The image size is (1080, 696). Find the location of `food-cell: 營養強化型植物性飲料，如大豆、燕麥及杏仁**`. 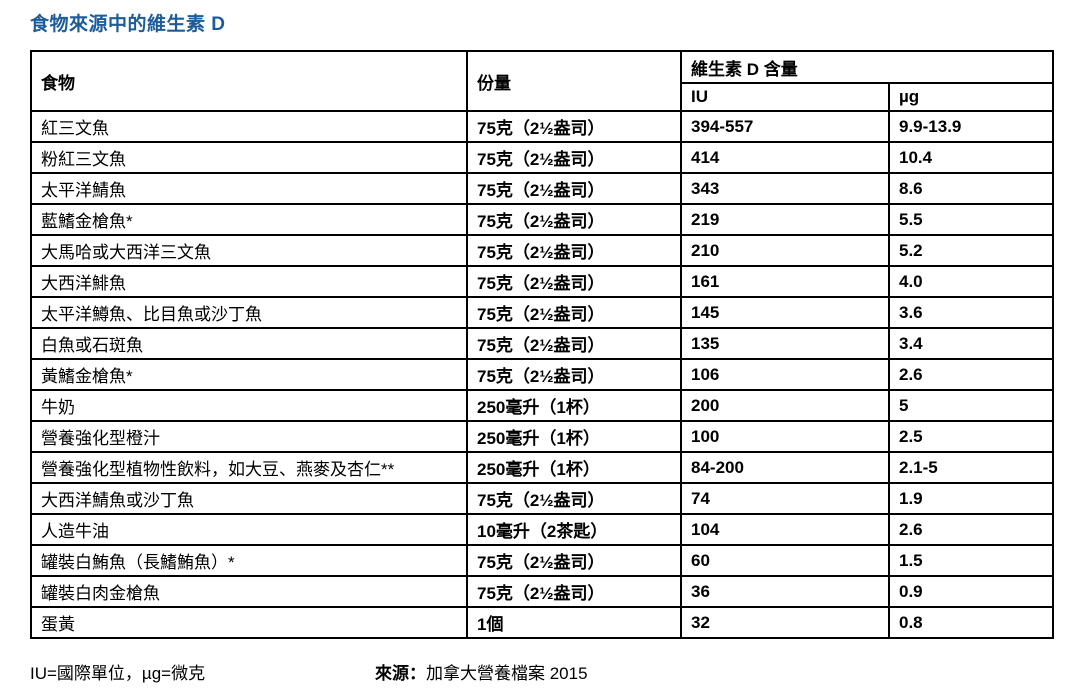

food-cell: 營養強化型植物性飲料，如大豆、燕麥及杏仁** is located at coordinates (249, 467).